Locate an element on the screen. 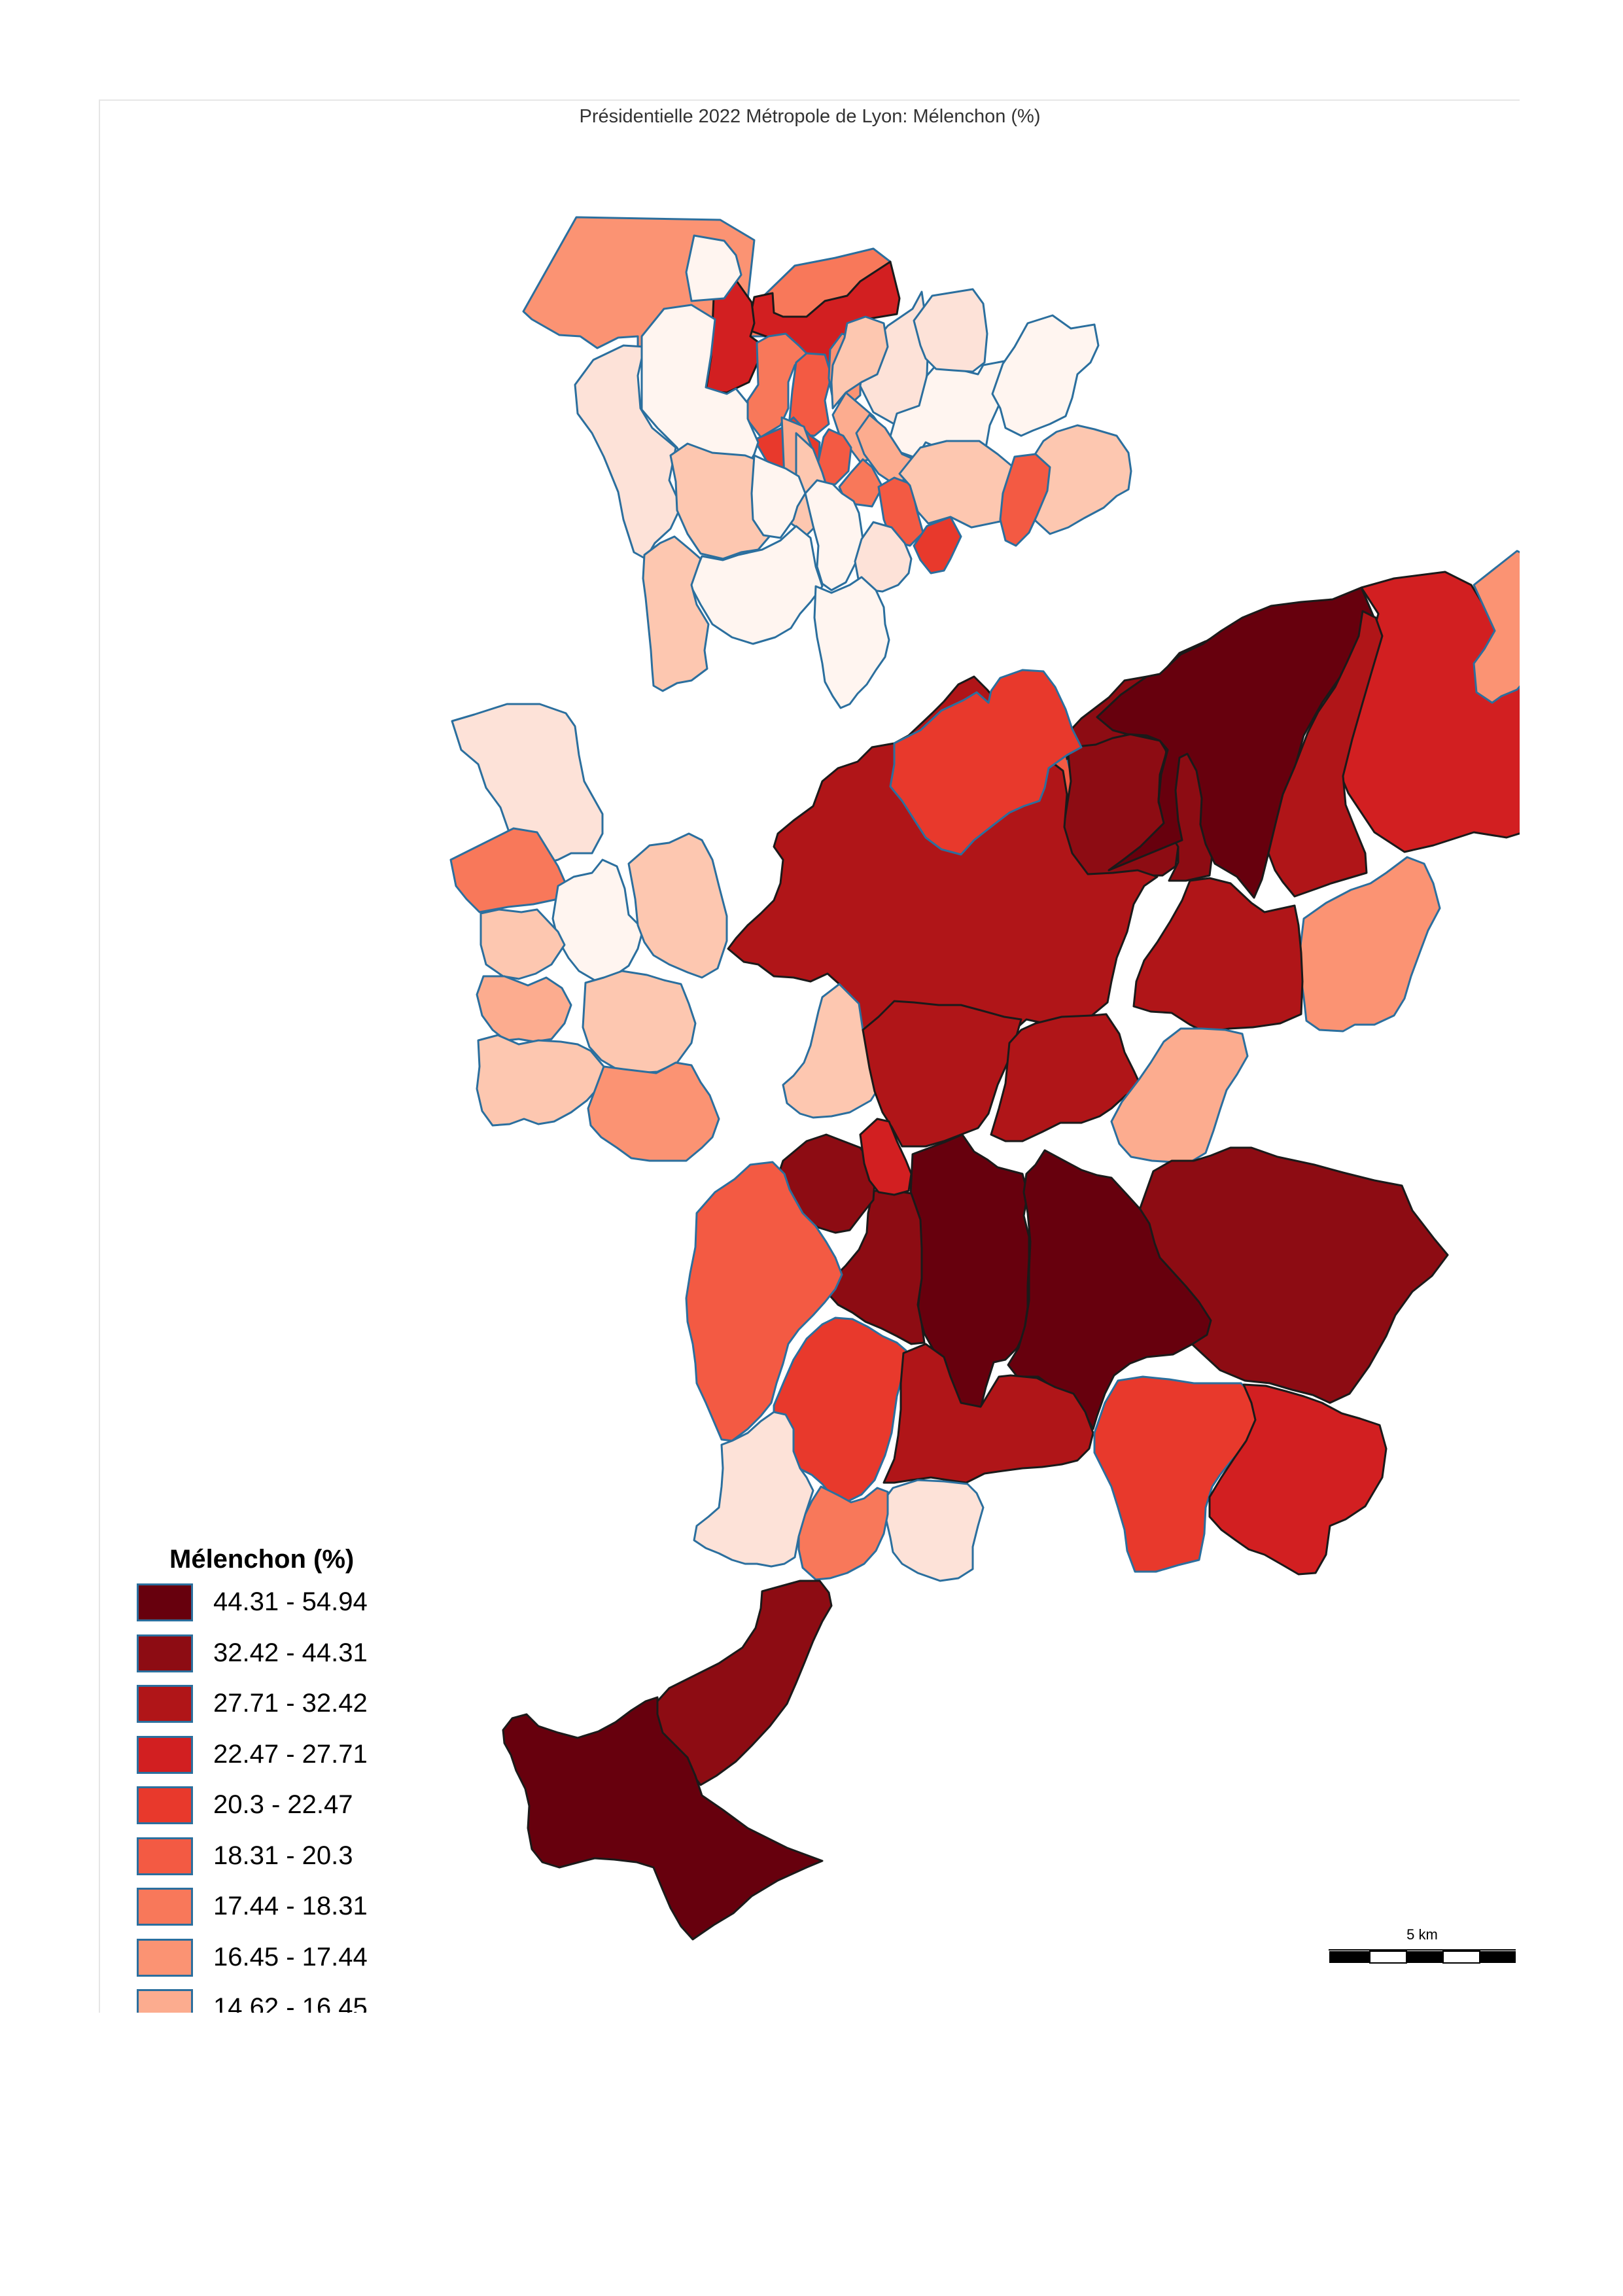  legend-item: 22.47 - 27.71 is located at coordinates (253, 1761).